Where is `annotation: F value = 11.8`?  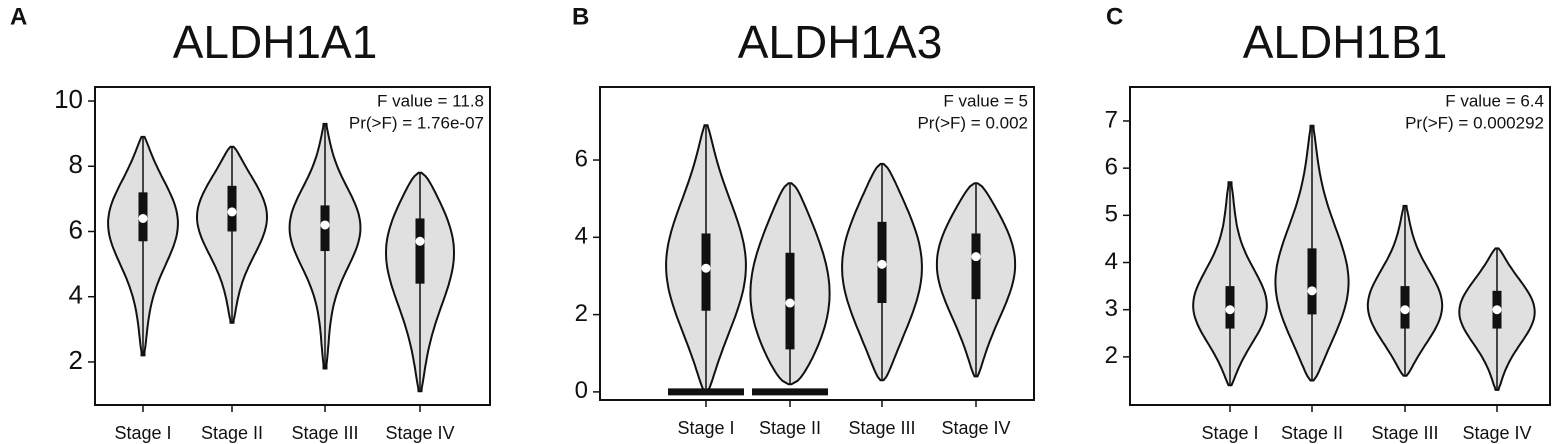
annotation: F value = 11.8 is located at coordinates (430, 100).